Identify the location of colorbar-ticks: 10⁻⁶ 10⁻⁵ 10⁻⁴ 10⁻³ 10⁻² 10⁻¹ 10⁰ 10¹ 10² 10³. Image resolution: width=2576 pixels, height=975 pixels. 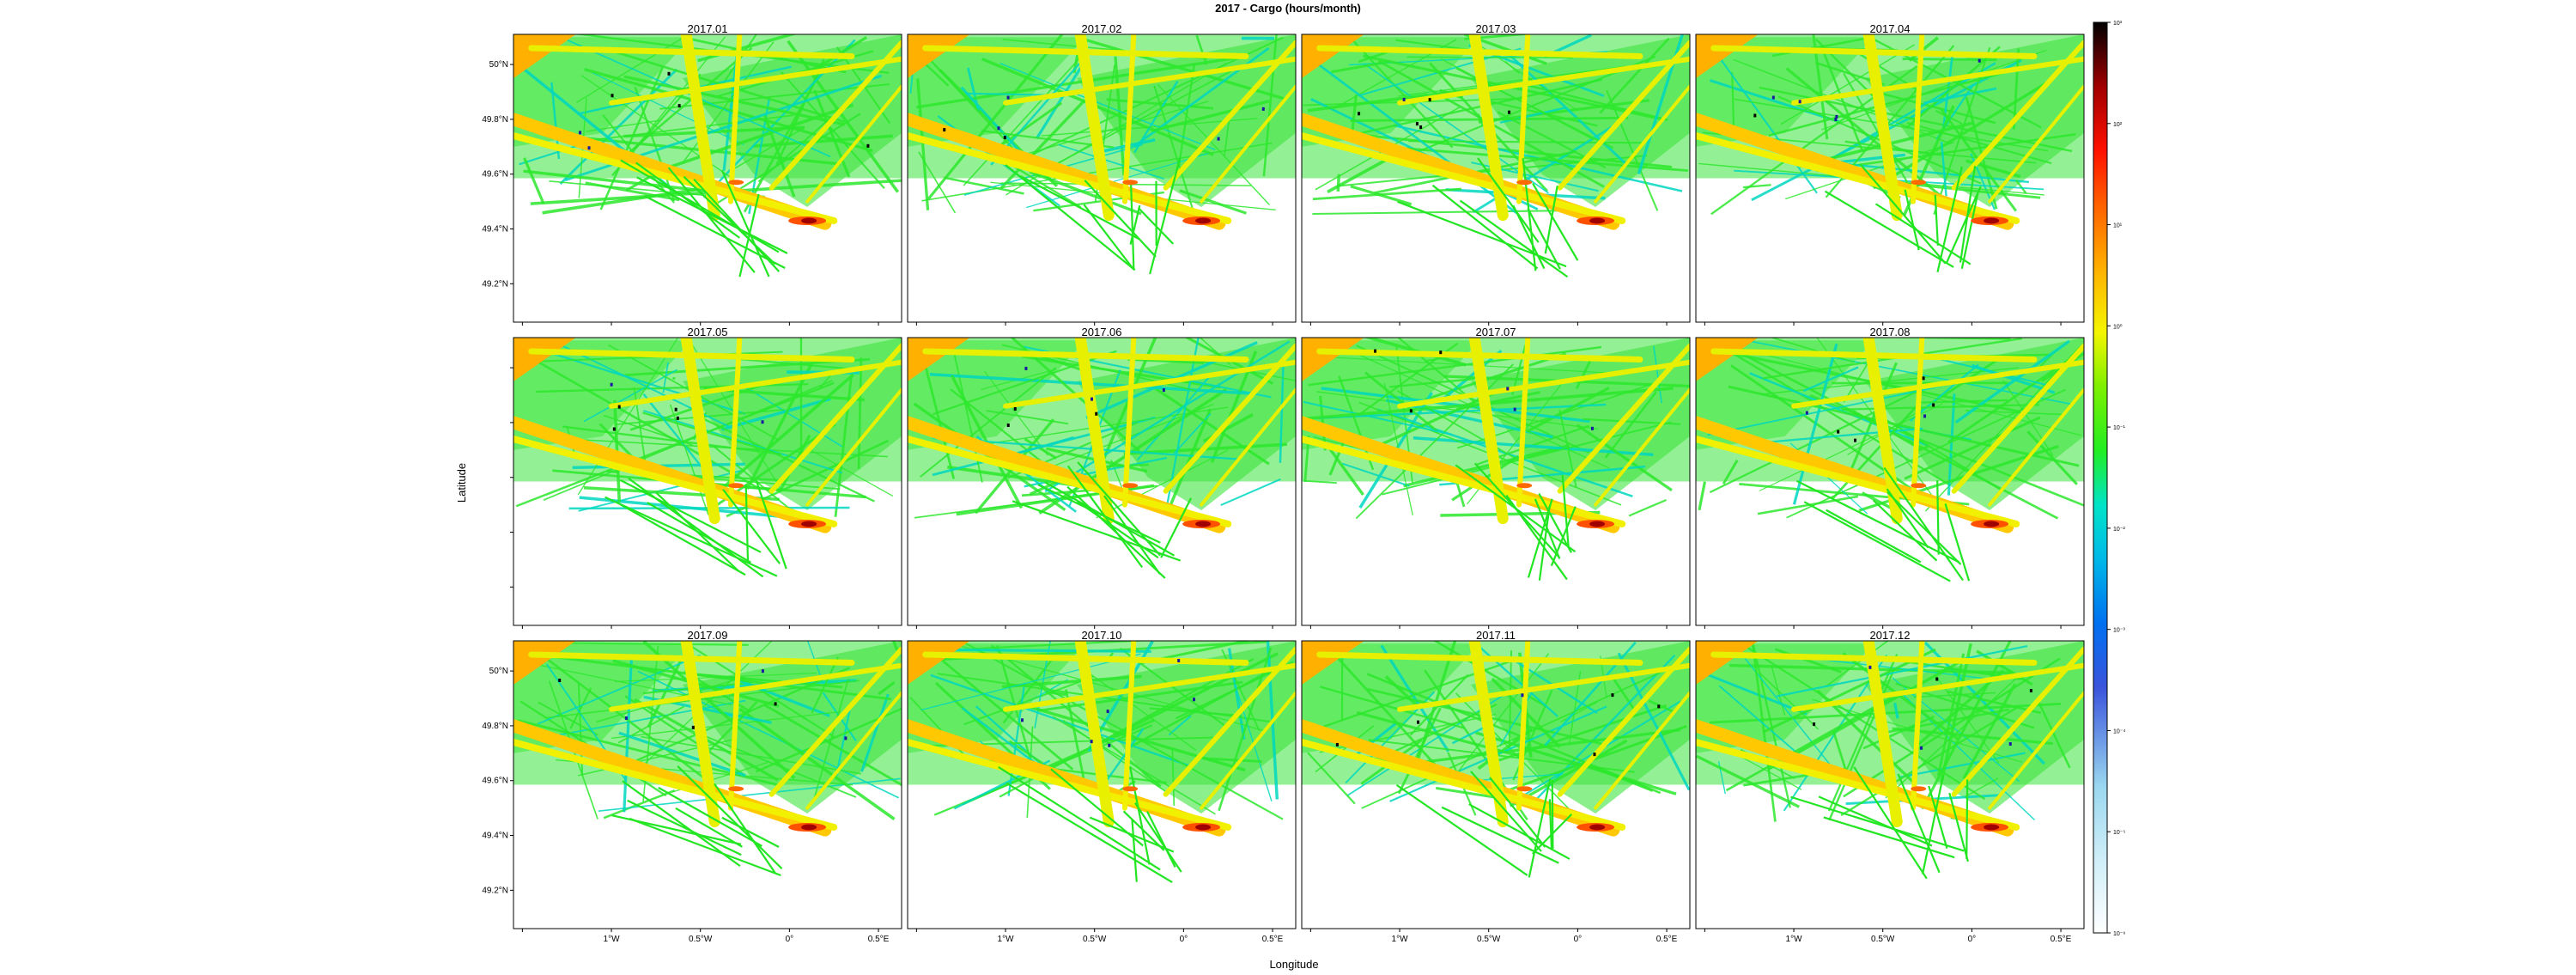
(2116, 479).